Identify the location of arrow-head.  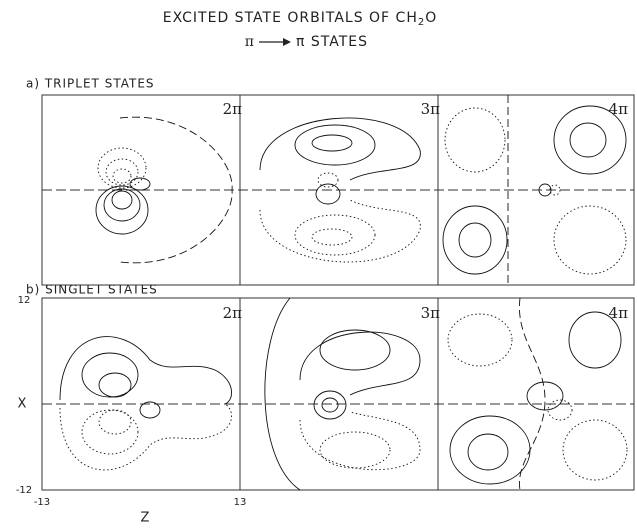
(287, 42).